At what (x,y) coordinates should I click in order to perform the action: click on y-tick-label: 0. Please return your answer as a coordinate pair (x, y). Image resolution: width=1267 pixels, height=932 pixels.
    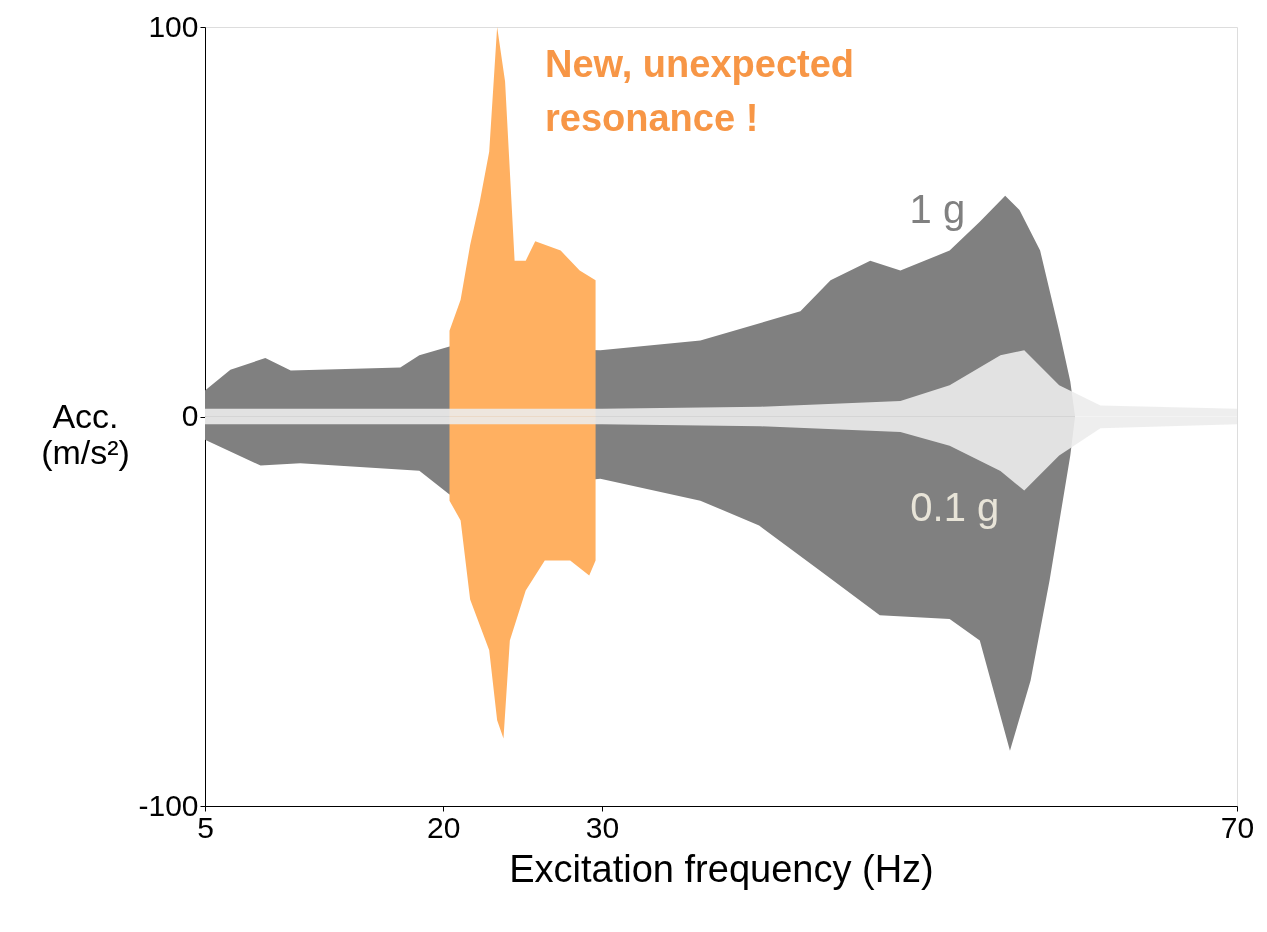
    Looking at the image, I should click on (190, 415).